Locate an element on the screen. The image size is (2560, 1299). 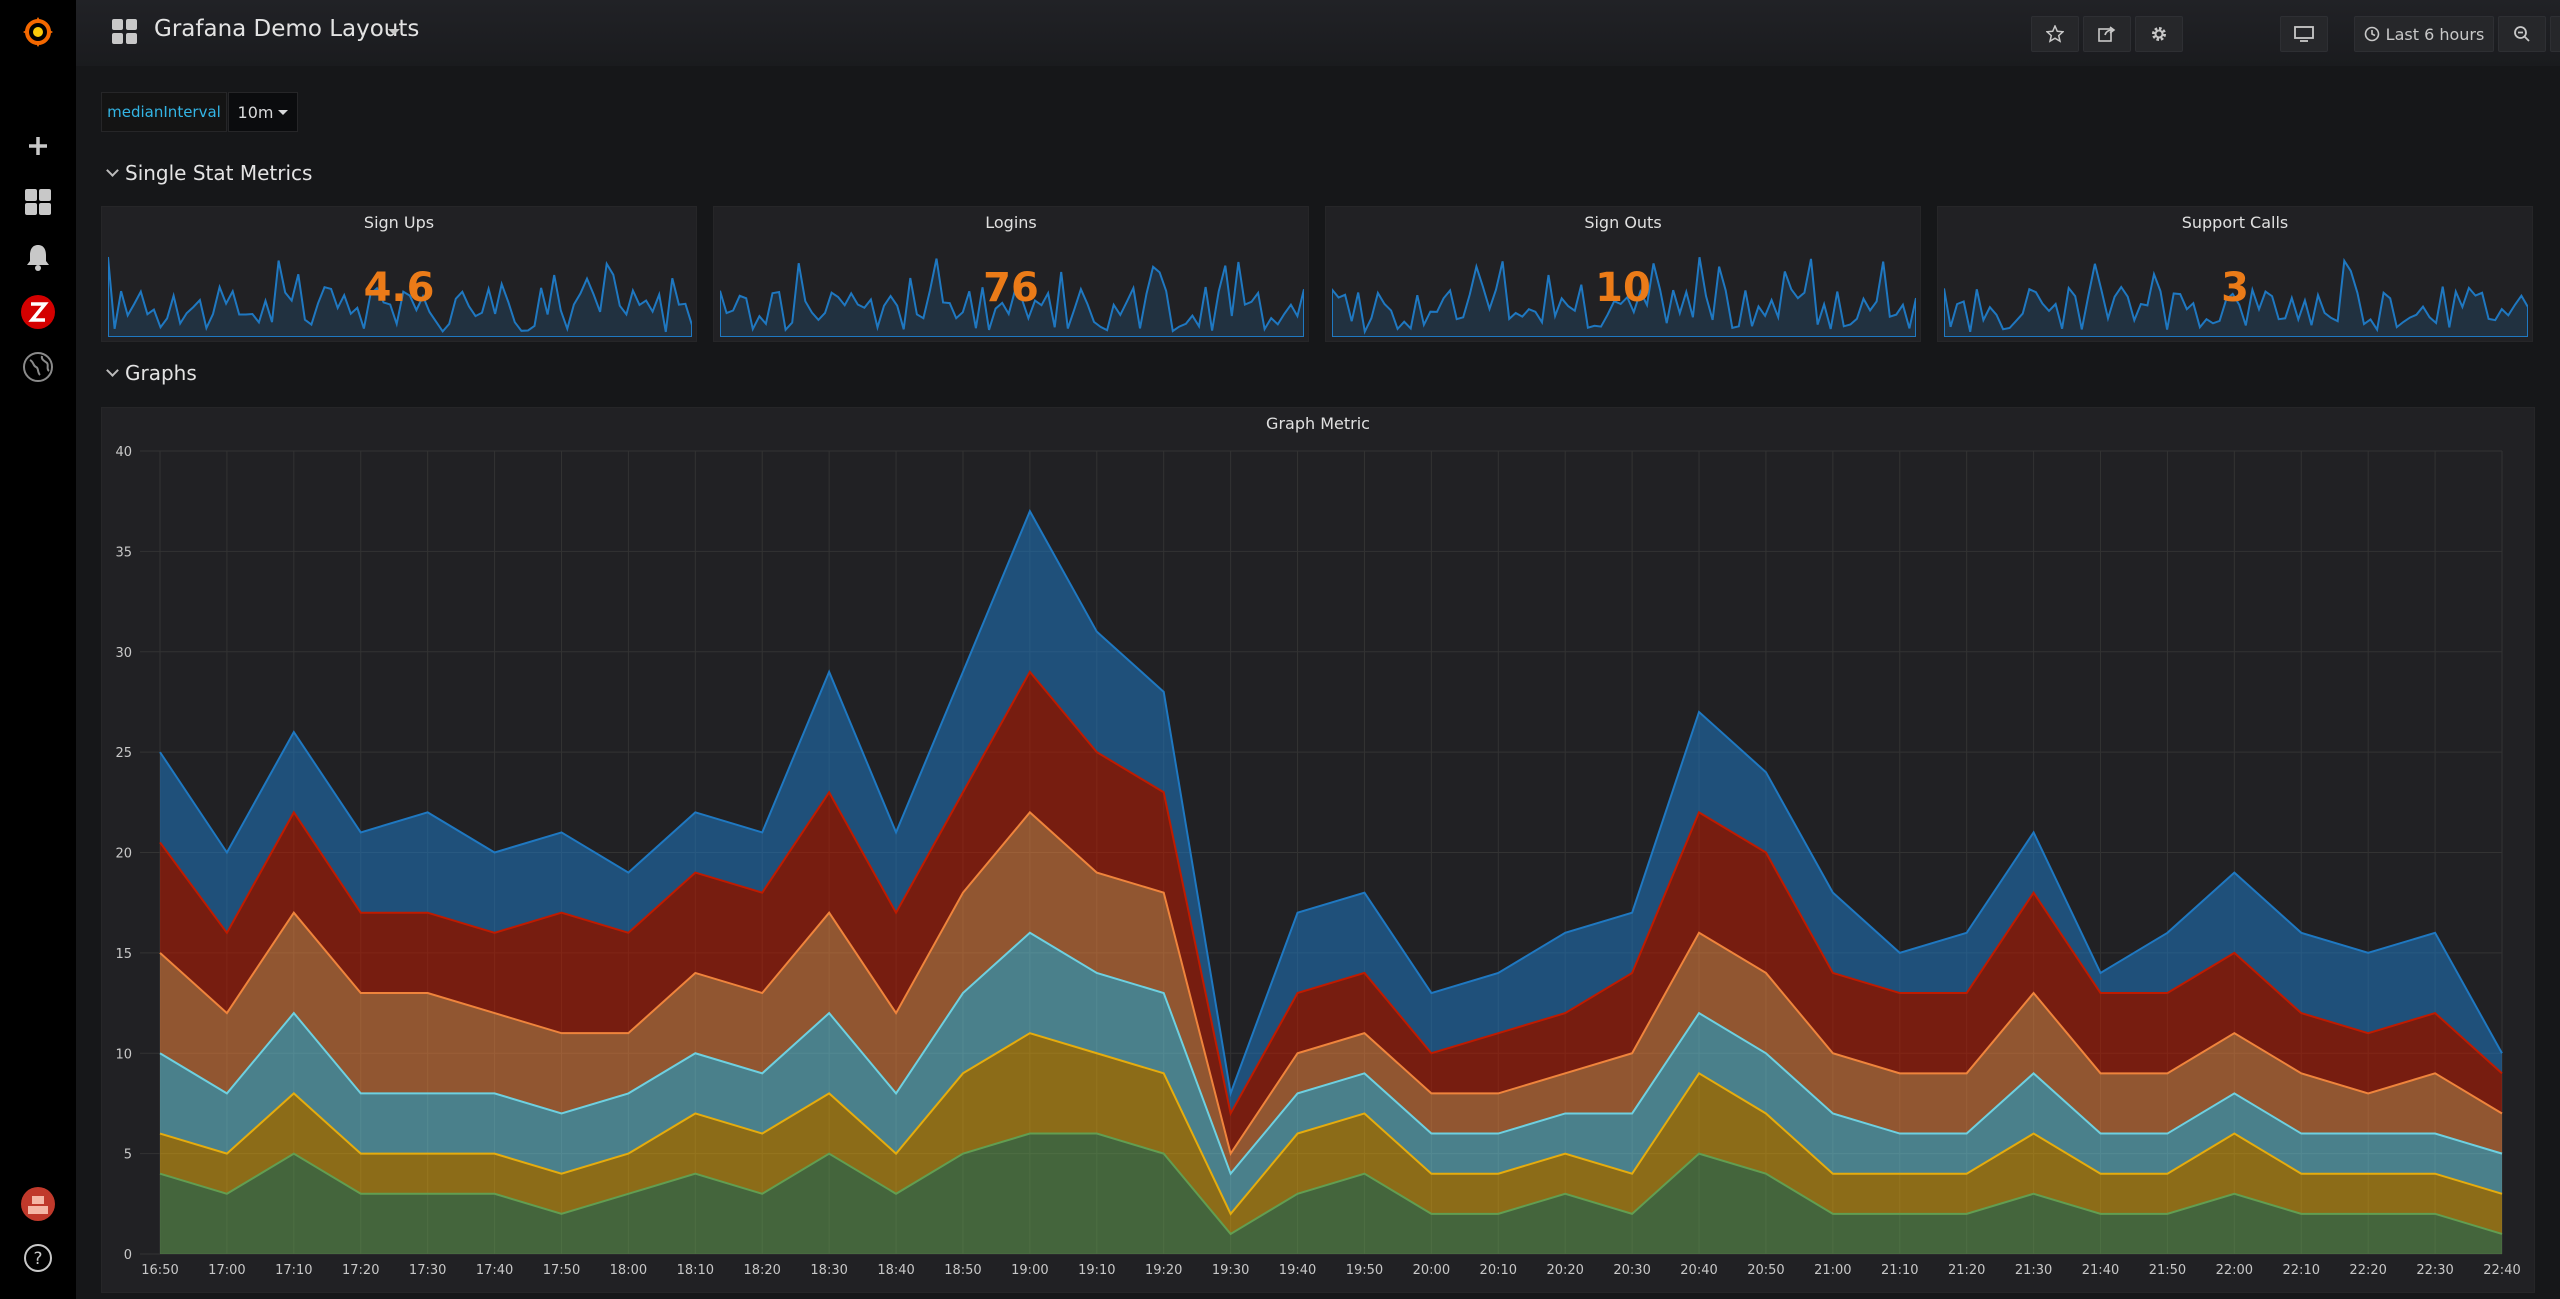
x-tick-label: 18:00 is located at coordinates (628, 1270).